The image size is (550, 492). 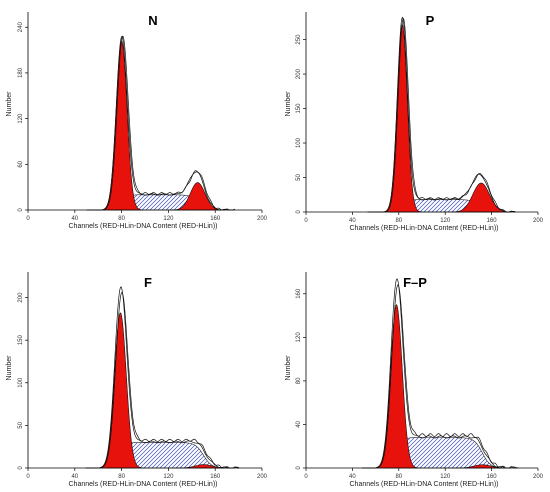 I want to click on panel-title: P, so click(x=430, y=20).